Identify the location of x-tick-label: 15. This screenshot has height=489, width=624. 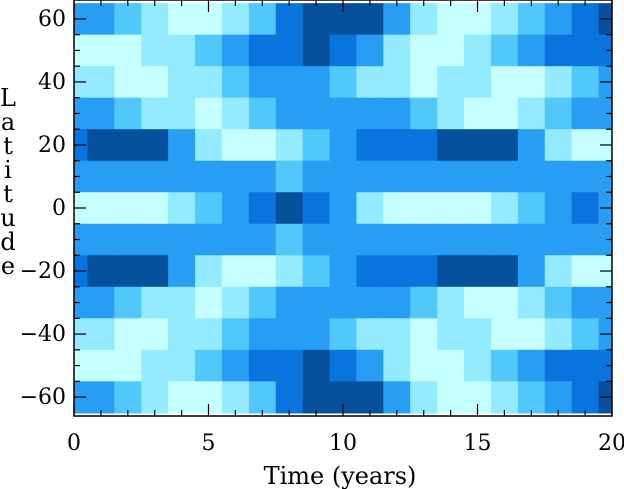
(478, 443).